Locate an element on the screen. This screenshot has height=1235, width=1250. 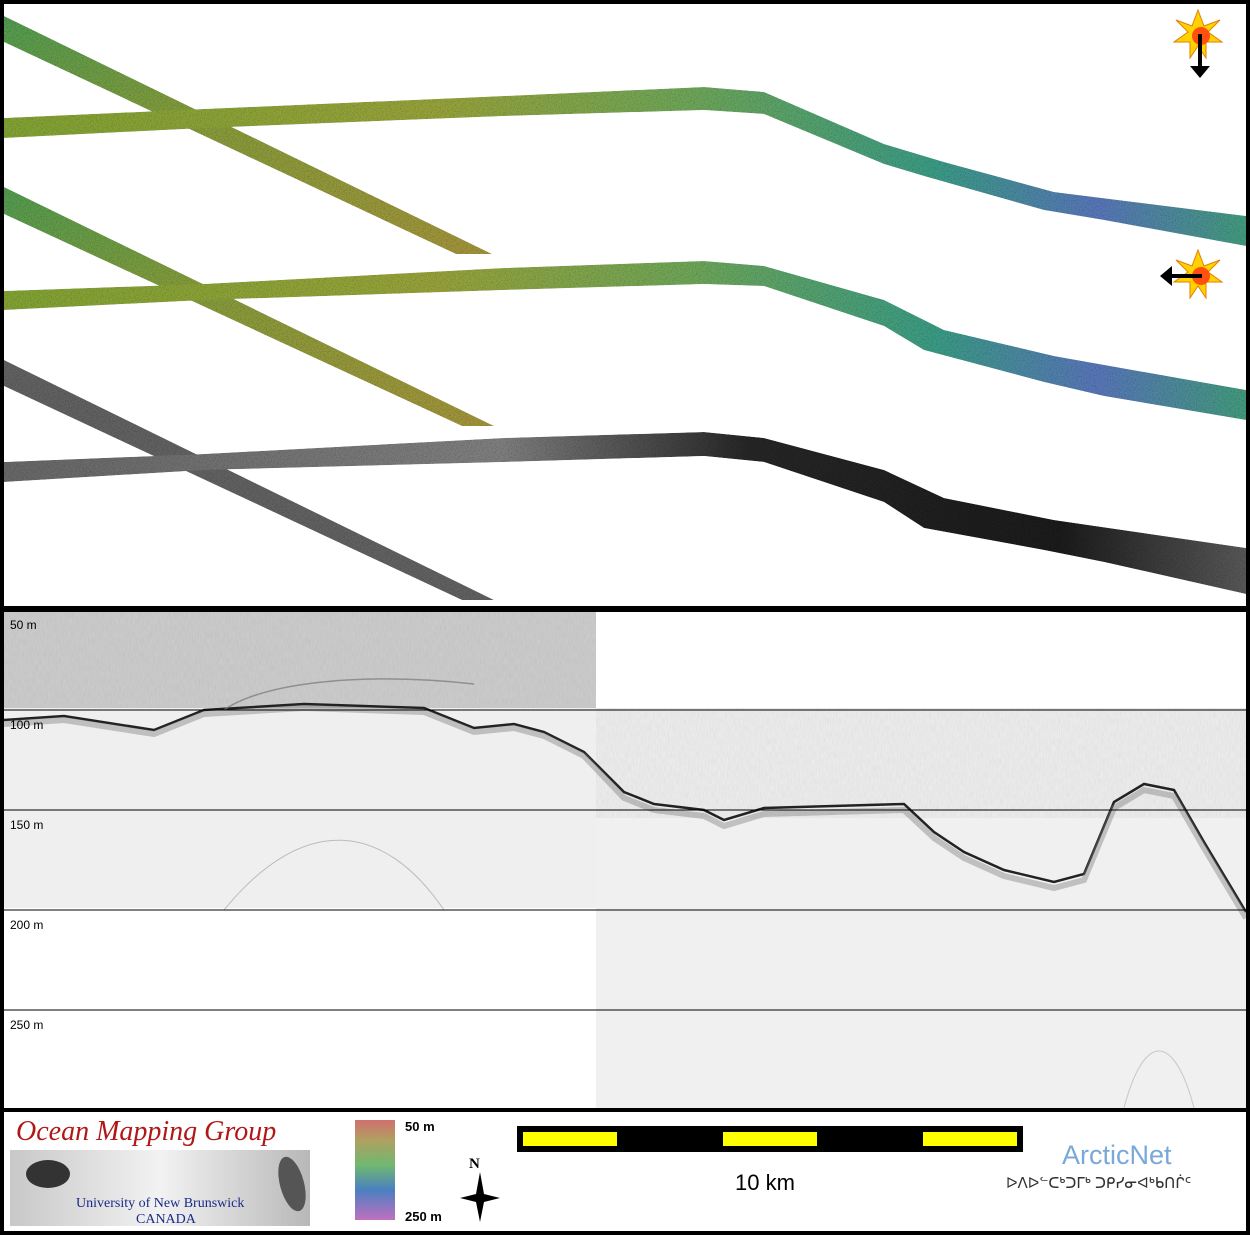
depth-colorbar is located at coordinates (375, 1170).